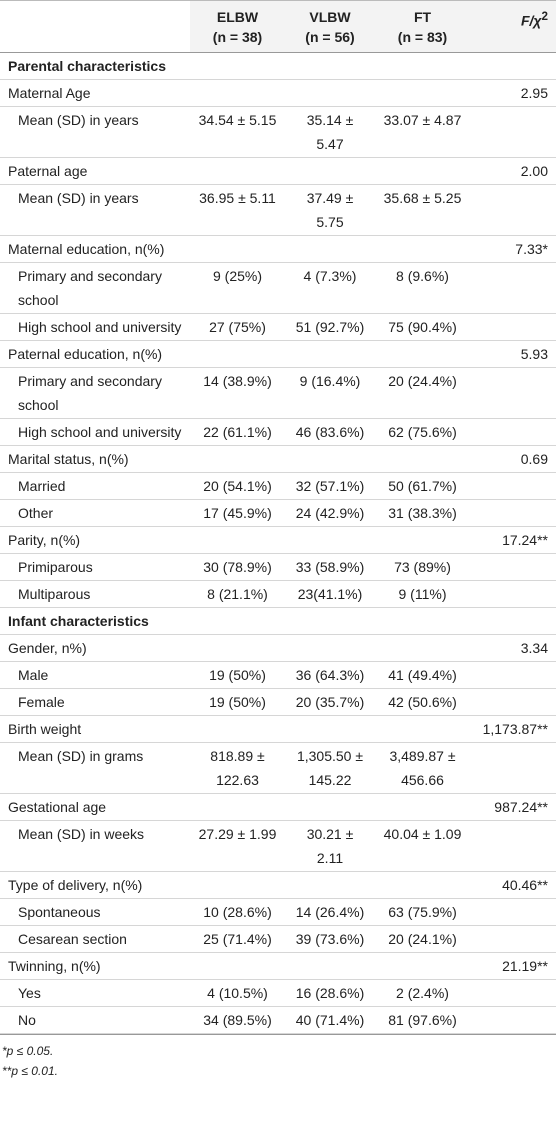 The image size is (556, 1139). I want to click on item-value: 2 (2.4%), so click(422, 993).